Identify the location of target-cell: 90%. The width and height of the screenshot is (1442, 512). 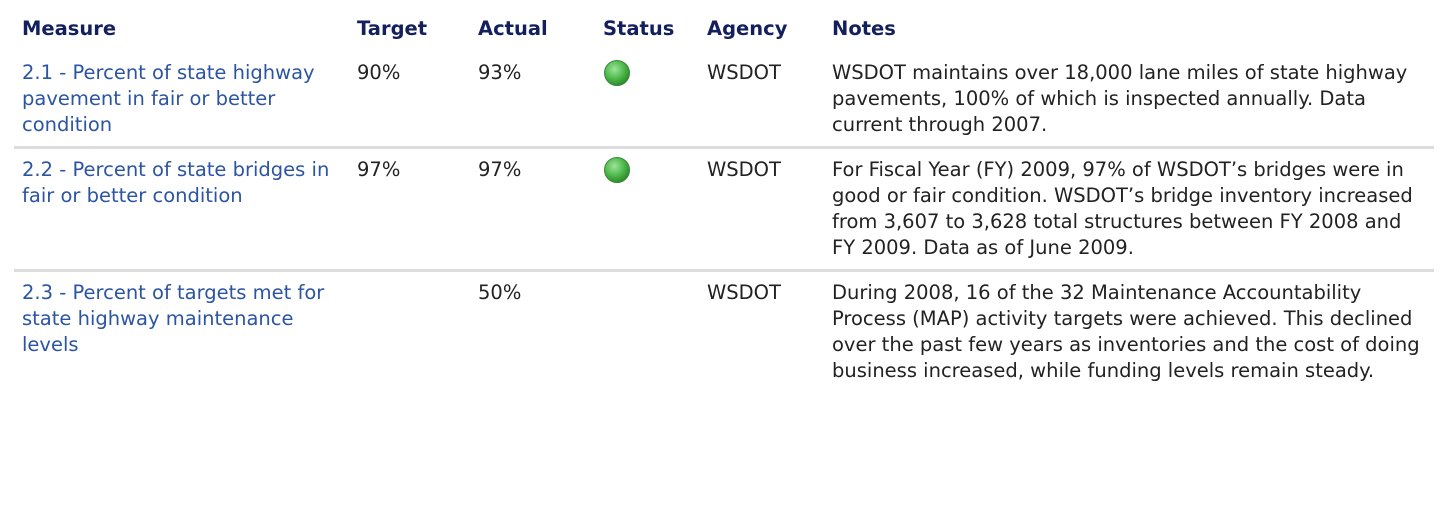
(379, 72).